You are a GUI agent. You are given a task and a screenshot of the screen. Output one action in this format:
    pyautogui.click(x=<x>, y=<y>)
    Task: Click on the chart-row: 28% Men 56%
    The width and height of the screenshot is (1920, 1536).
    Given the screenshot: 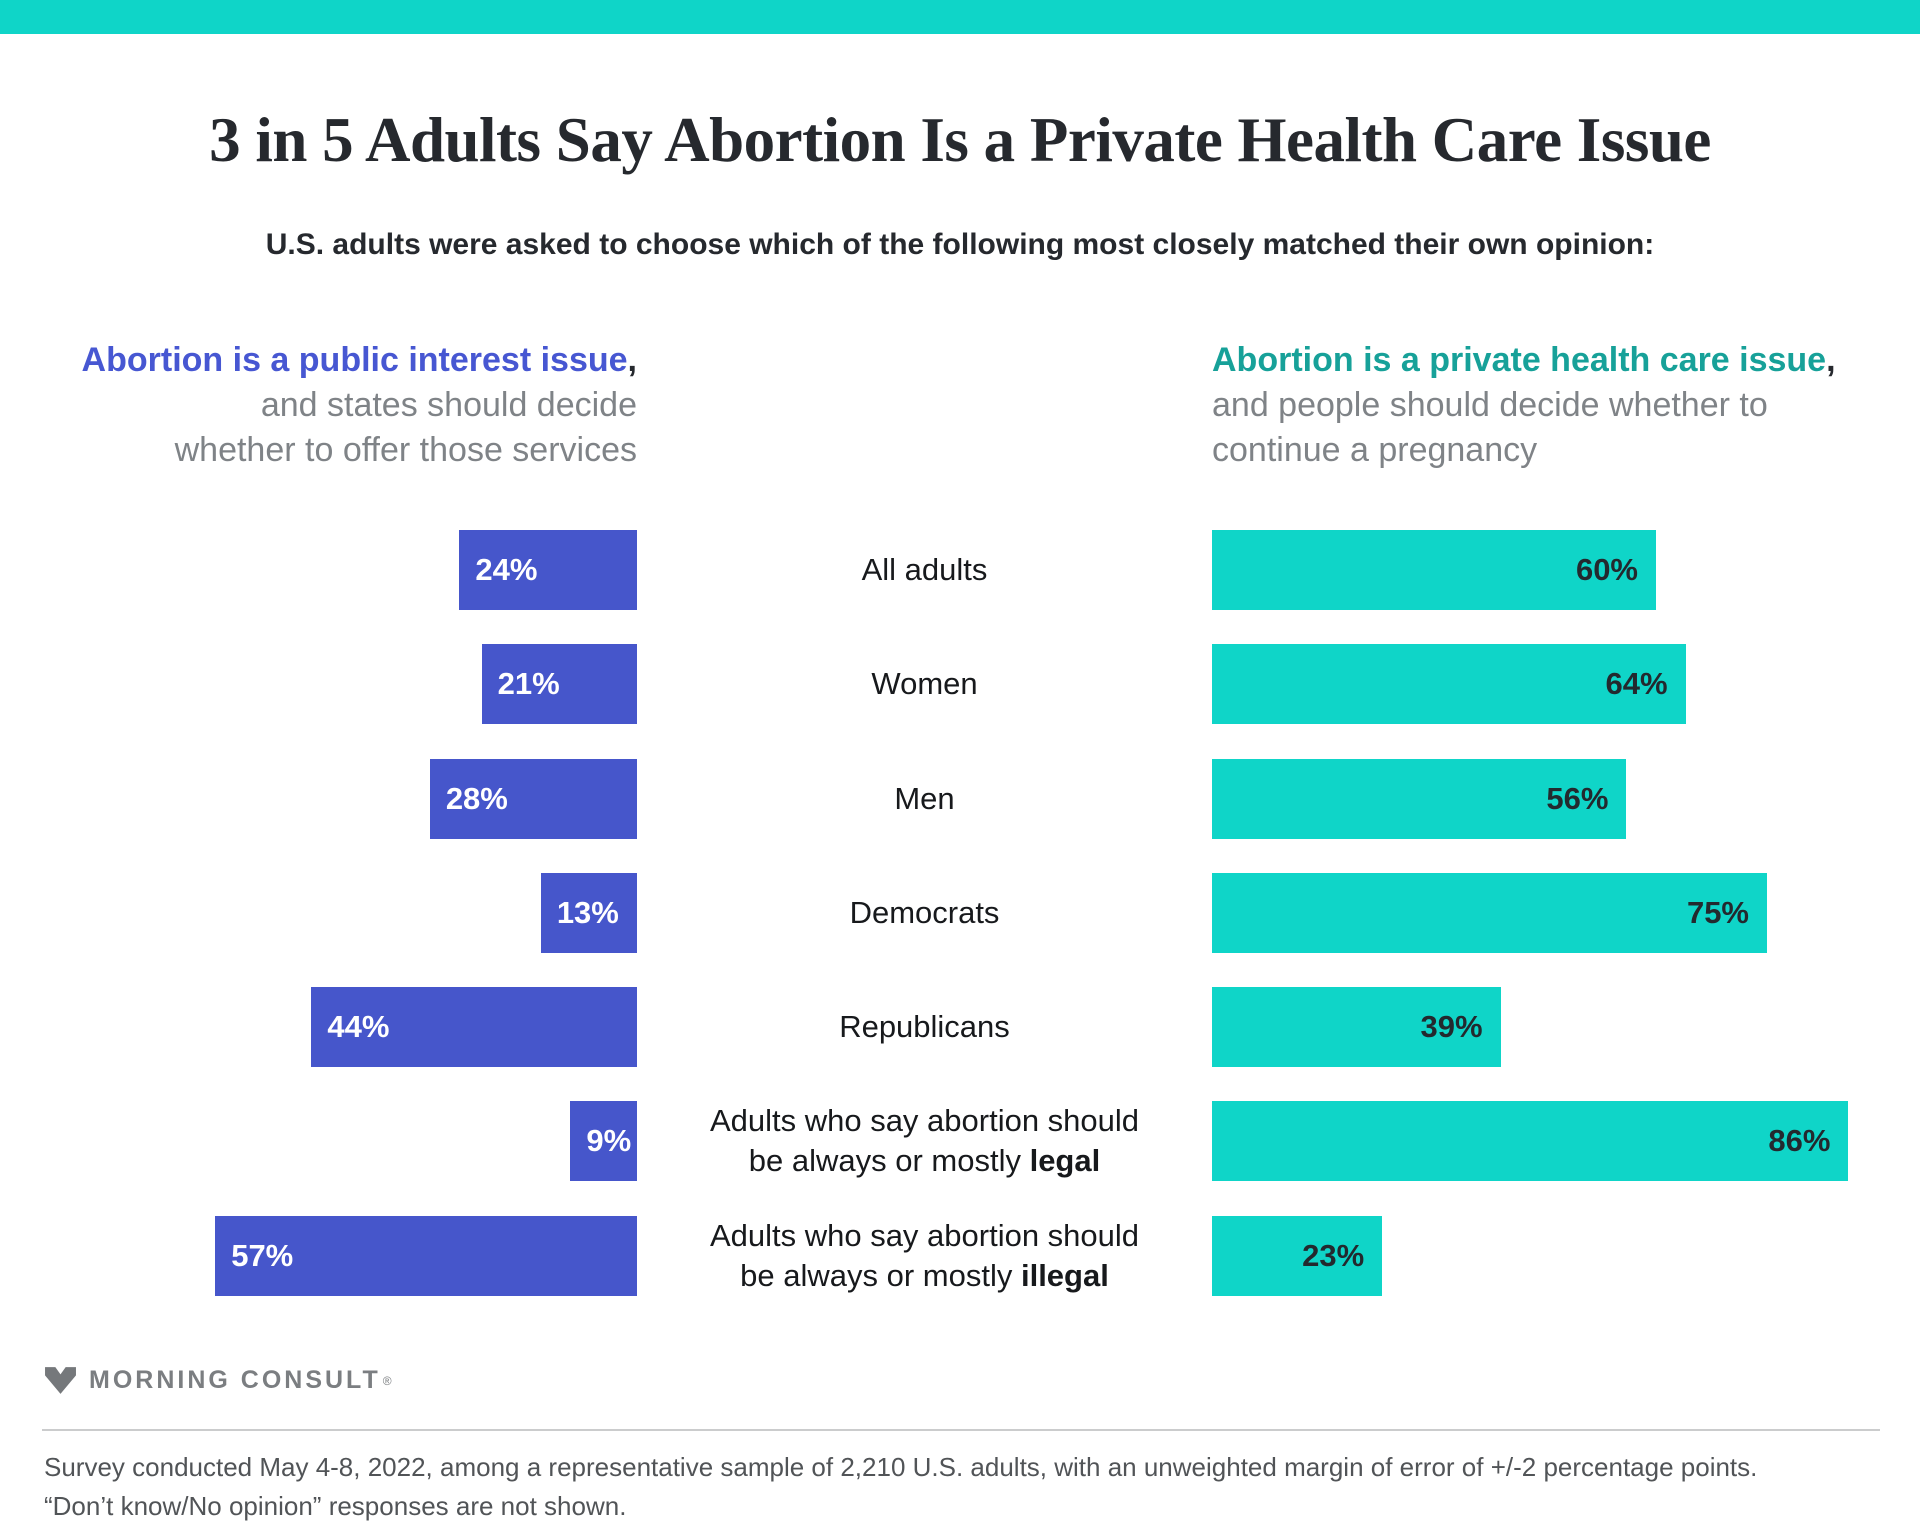 What is the action you would take?
    pyautogui.click(x=960, y=799)
    